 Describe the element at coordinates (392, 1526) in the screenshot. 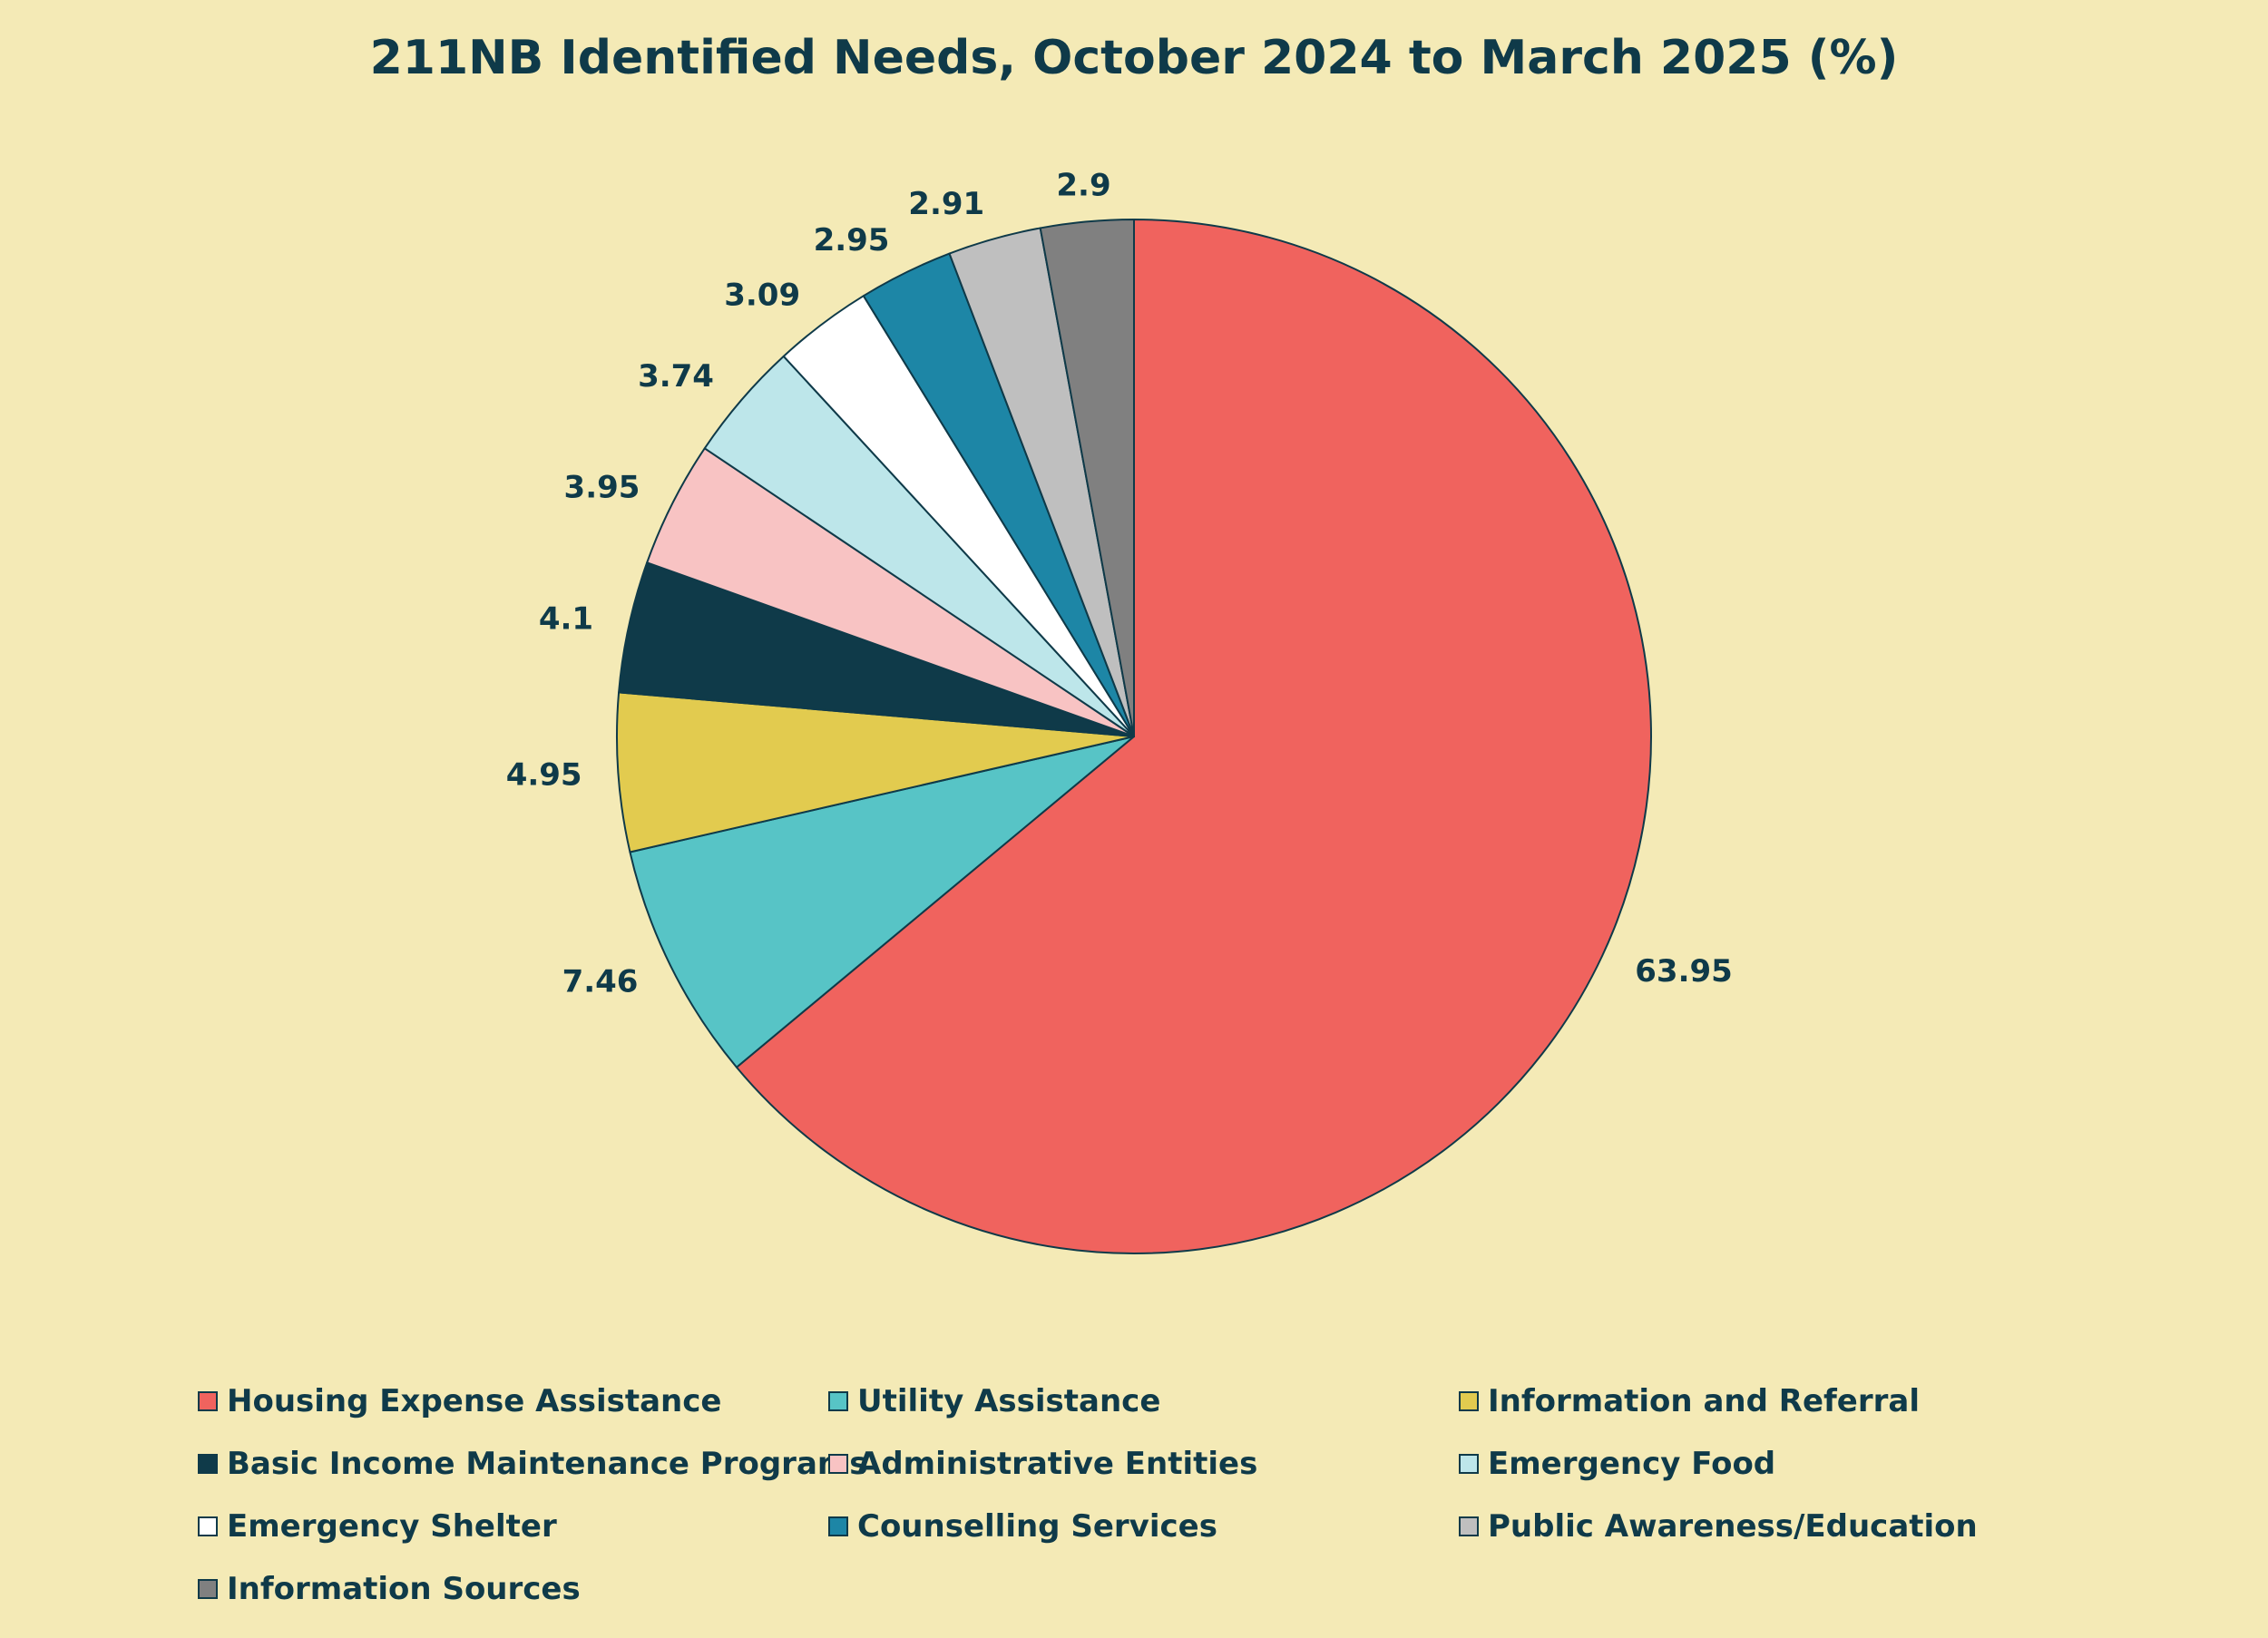

I see `legend-label: Emergency Shelter` at that location.